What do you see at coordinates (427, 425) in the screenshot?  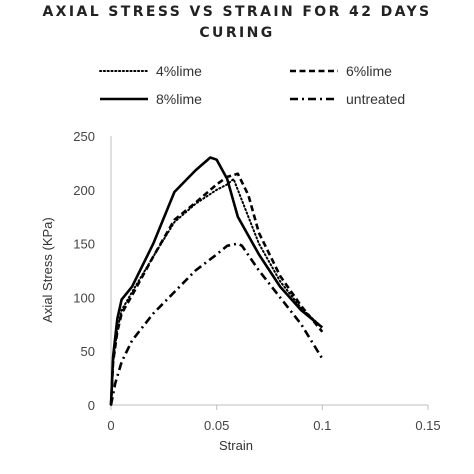 I see `x-tick-label: 0.15` at bounding box center [427, 425].